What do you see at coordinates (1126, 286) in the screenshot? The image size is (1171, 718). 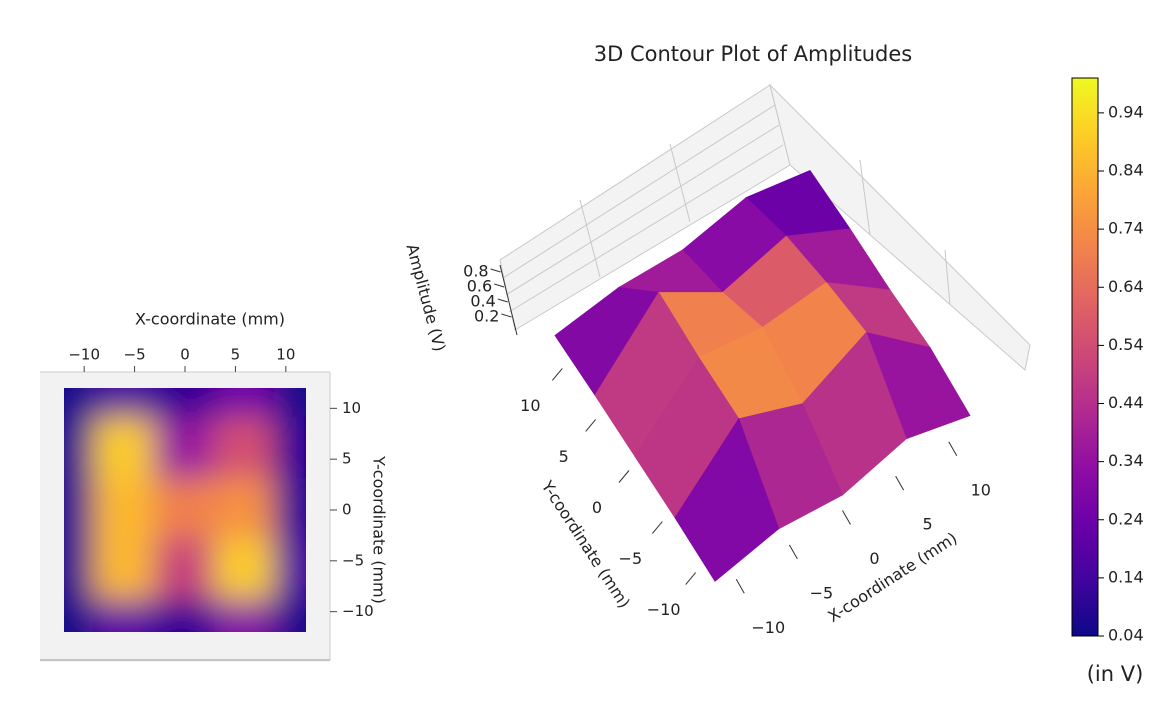 I see `colorbar-tick-label: 0.64` at bounding box center [1126, 286].